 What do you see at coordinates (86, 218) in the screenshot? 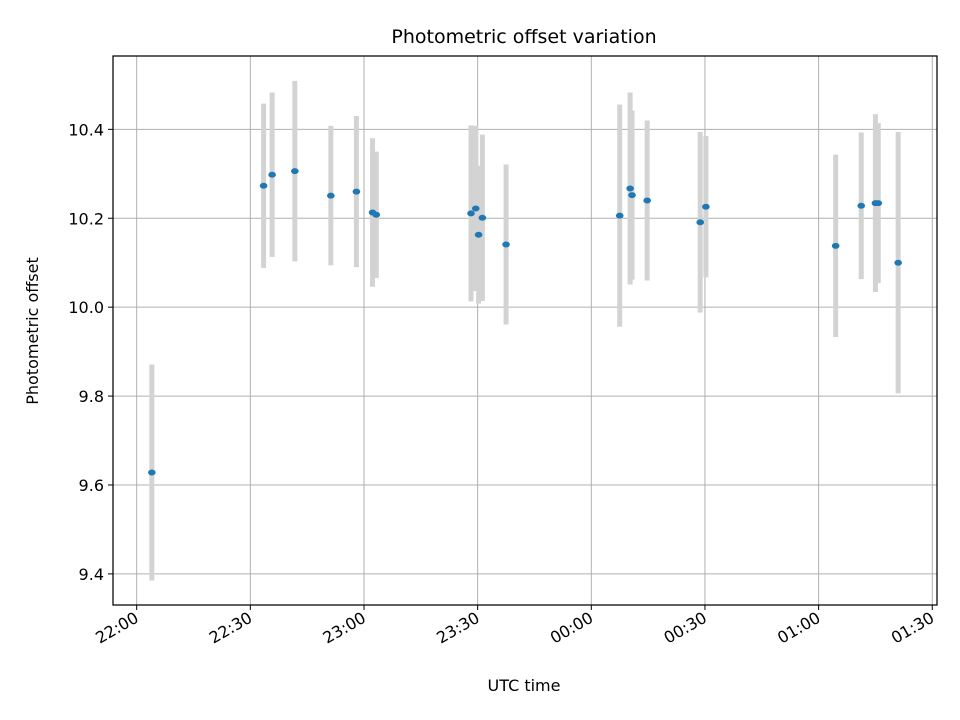
I see `y-tick-label: 10.2` at bounding box center [86, 218].